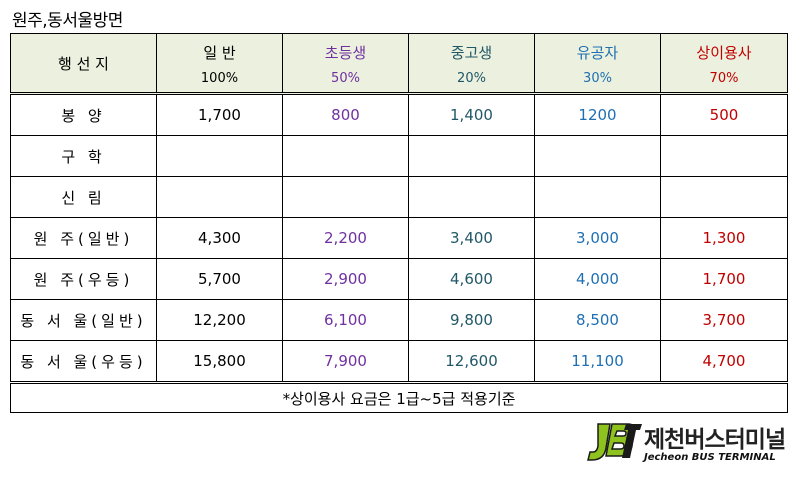 This screenshot has height=483, width=797. What do you see at coordinates (597, 361) in the screenshot?
I see `fare-cell: 11,100` at bounding box center [597, 361].